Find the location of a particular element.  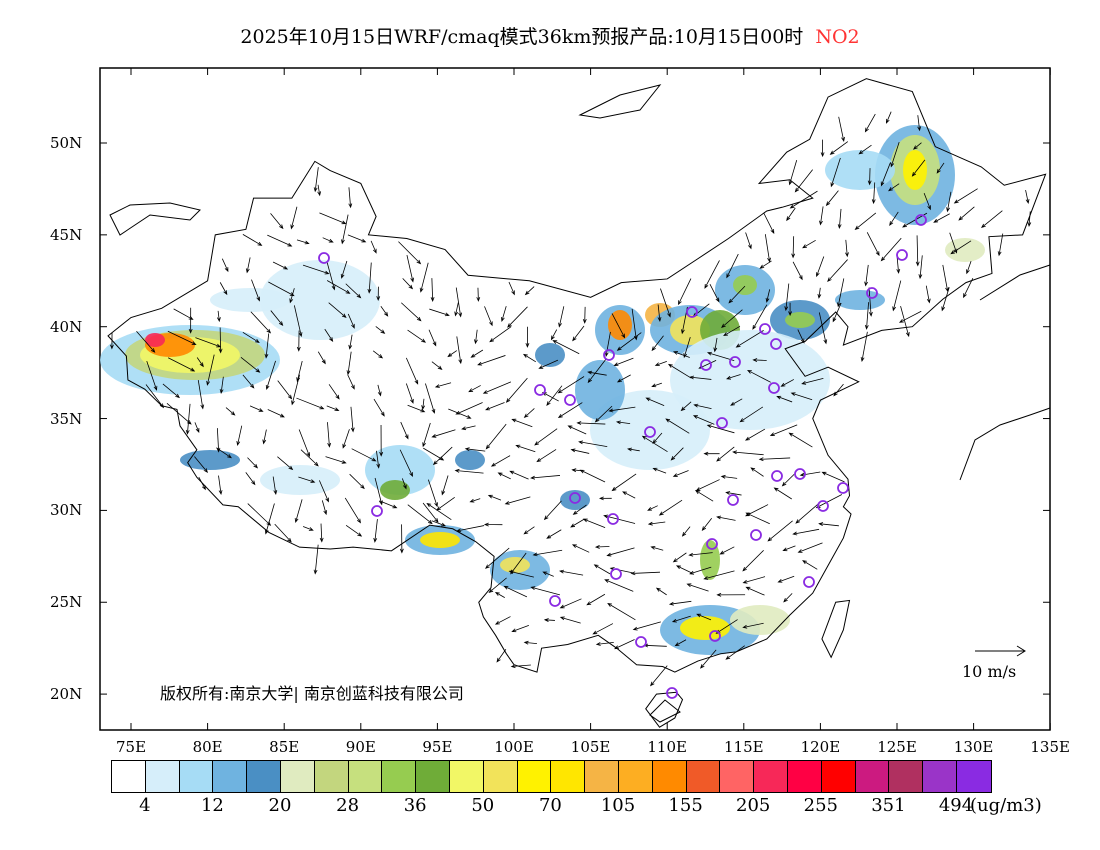

title-text: 2025年10月15日WRF/cmaq模式36km预报产品:10月15日00时 is located at coordinates (522, 37).